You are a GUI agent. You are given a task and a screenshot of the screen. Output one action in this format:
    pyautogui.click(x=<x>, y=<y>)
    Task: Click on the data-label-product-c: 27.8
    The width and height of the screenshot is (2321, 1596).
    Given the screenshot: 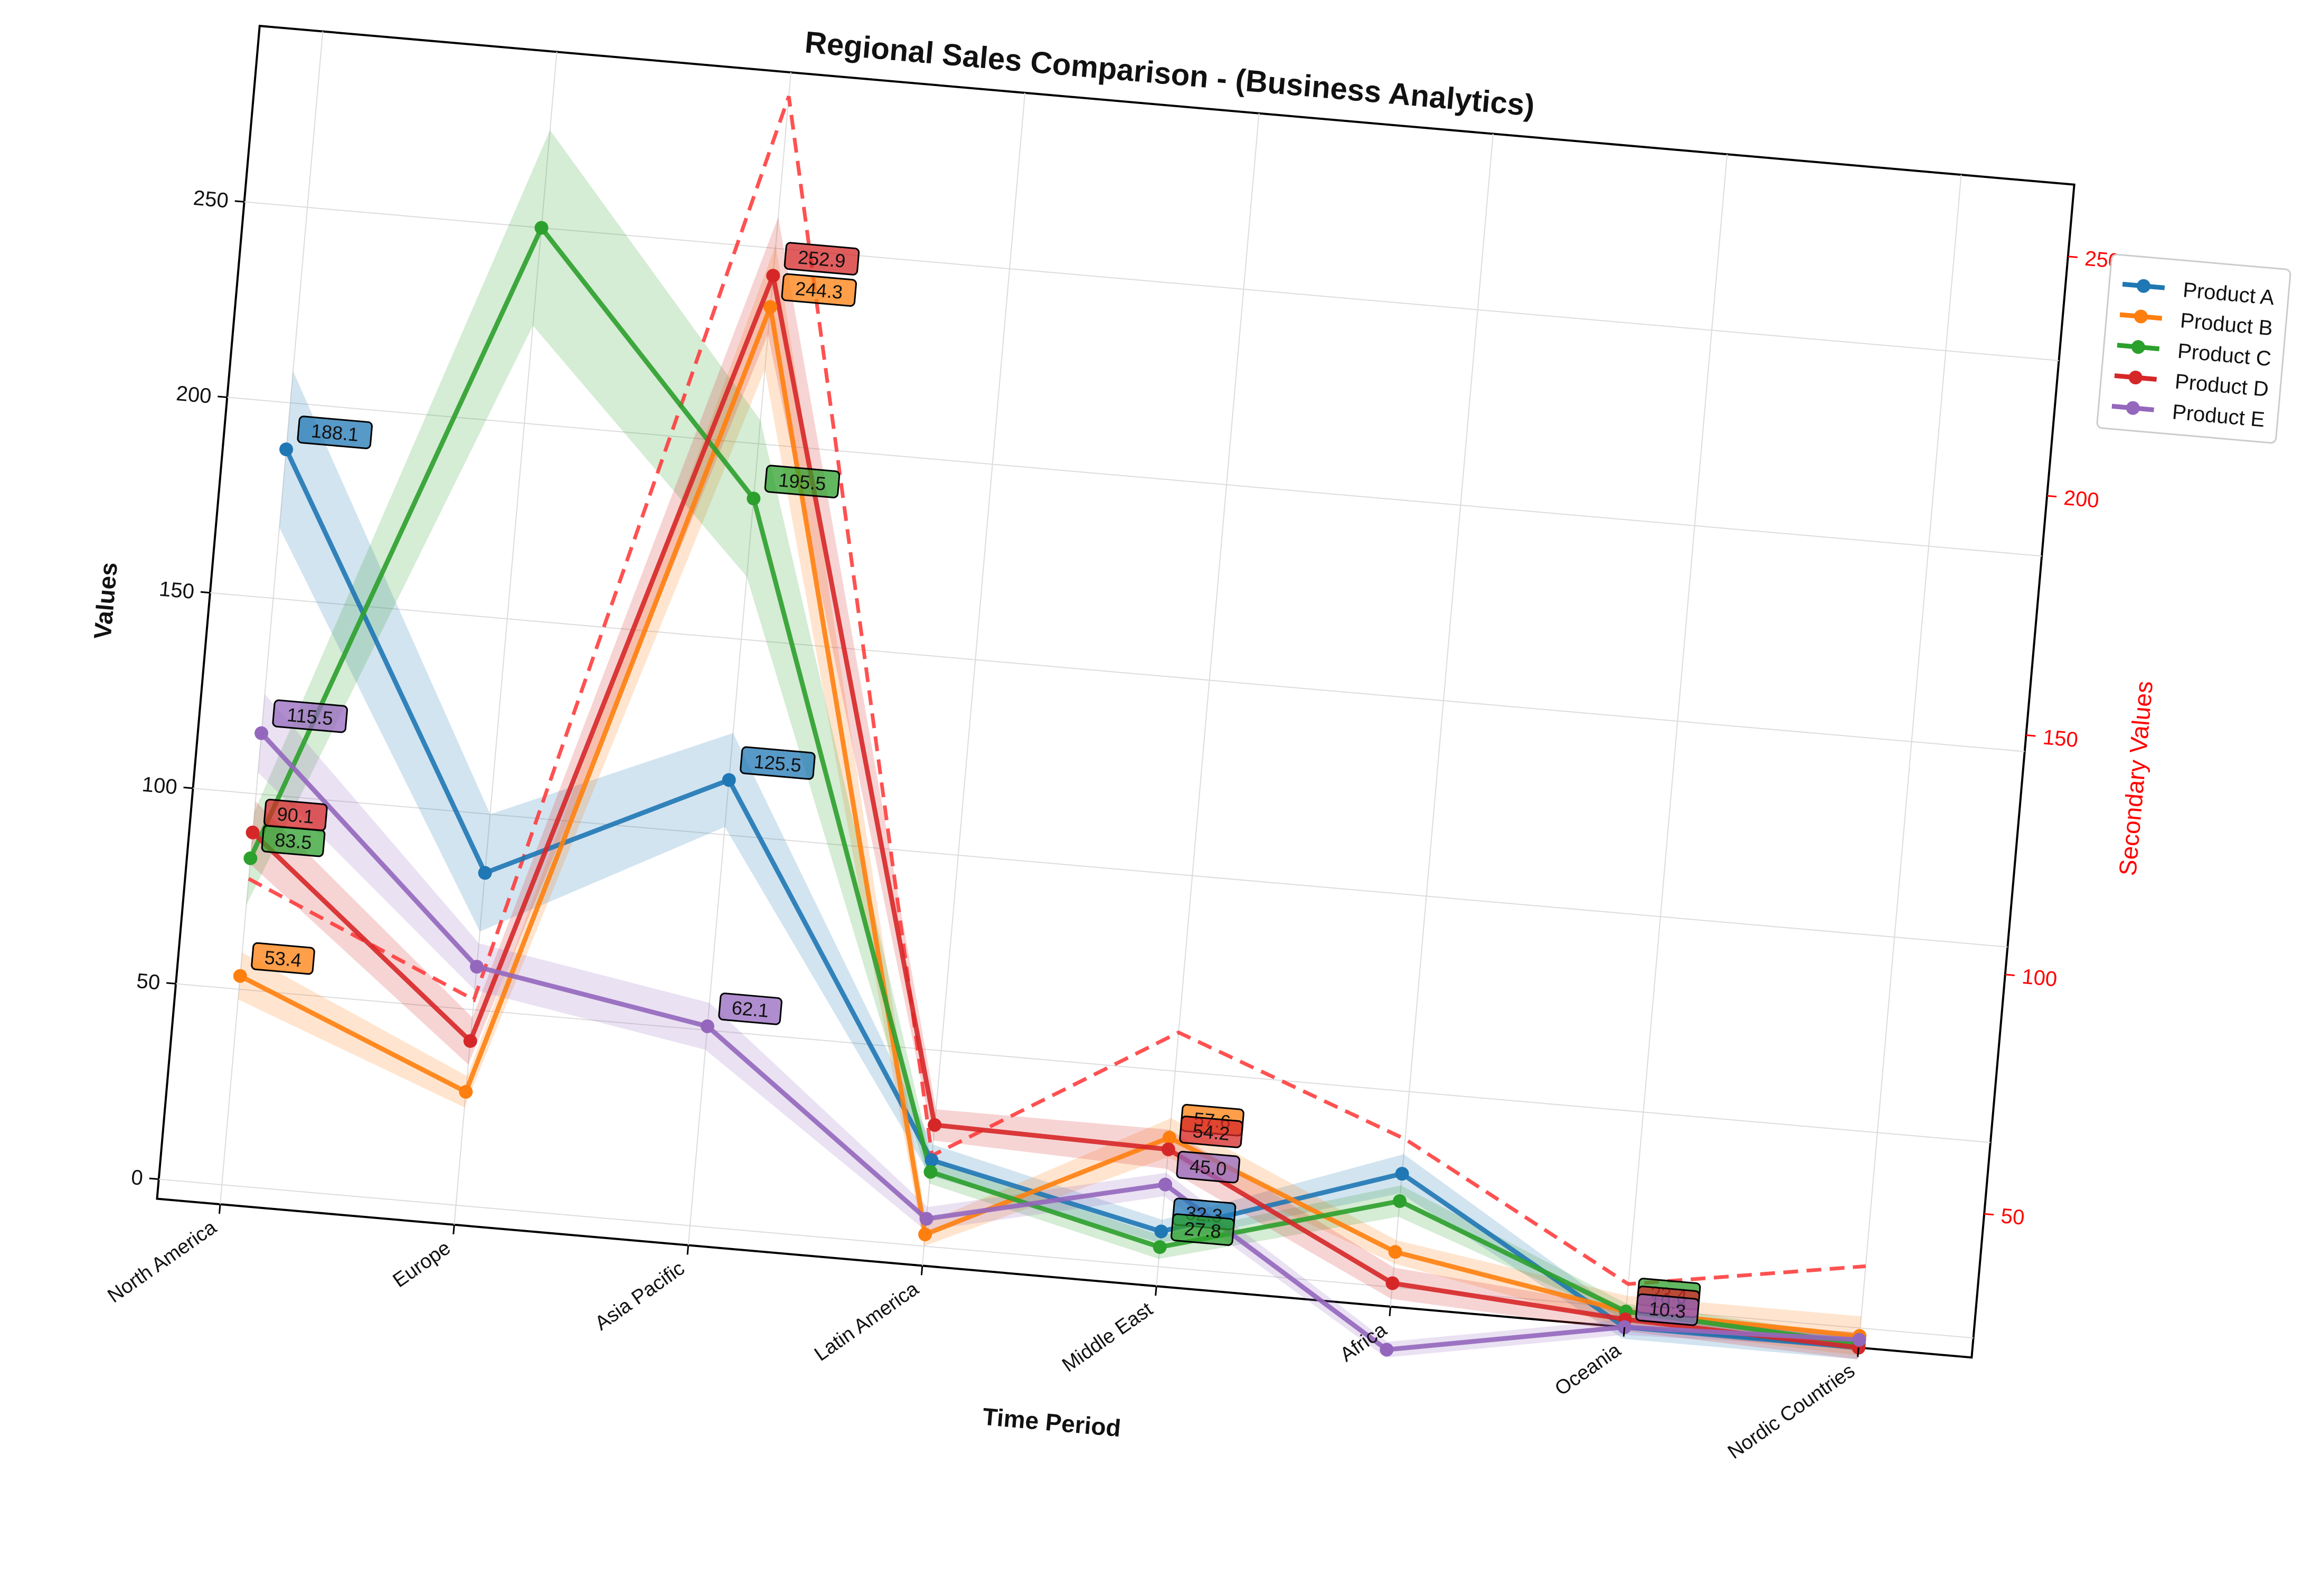 What is the action you would take?
    pyautogui.click(x=1203, y=1229)
    